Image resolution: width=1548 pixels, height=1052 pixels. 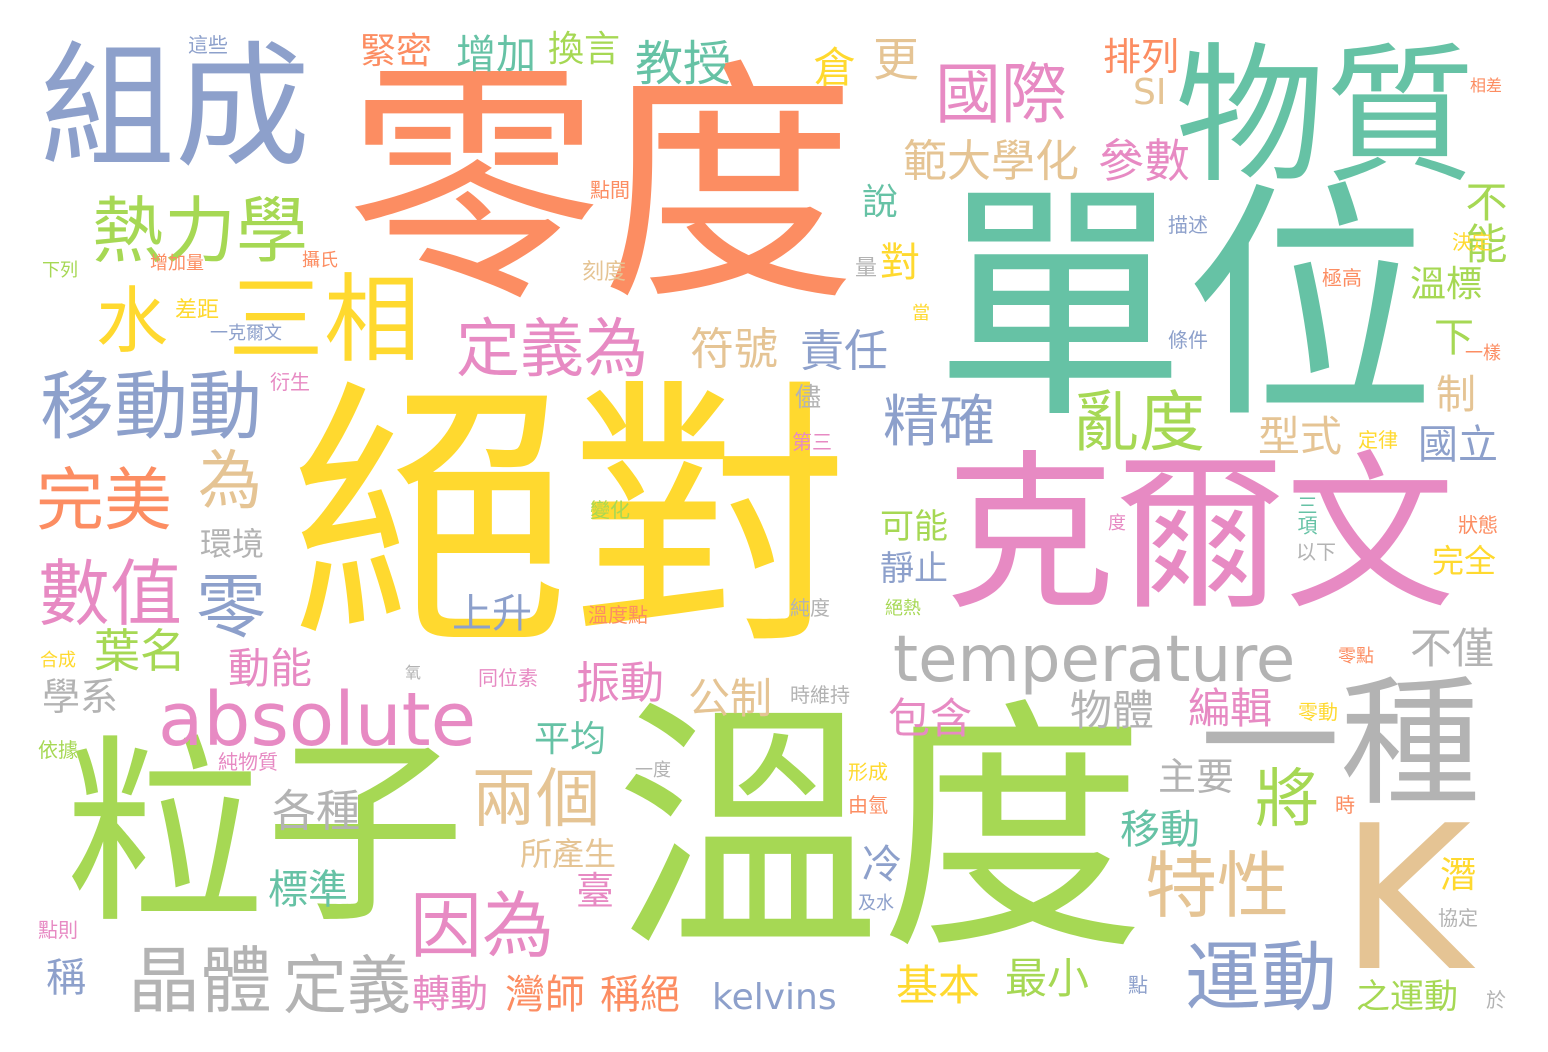 What do you see at coordinates (620, 683) in the screenshot?
I see `word-zhendong: 振動` at bounding box center [620, 683].